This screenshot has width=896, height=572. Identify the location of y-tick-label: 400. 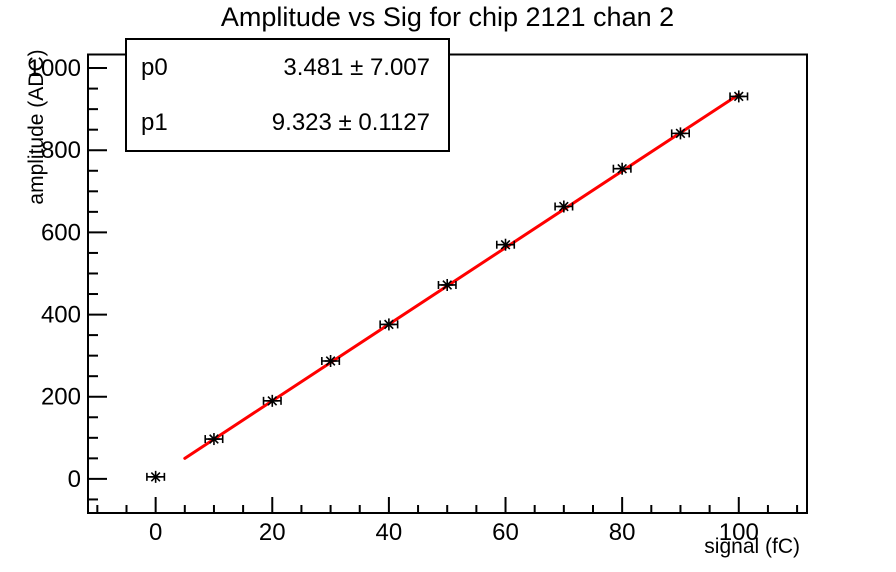
(61, 315).